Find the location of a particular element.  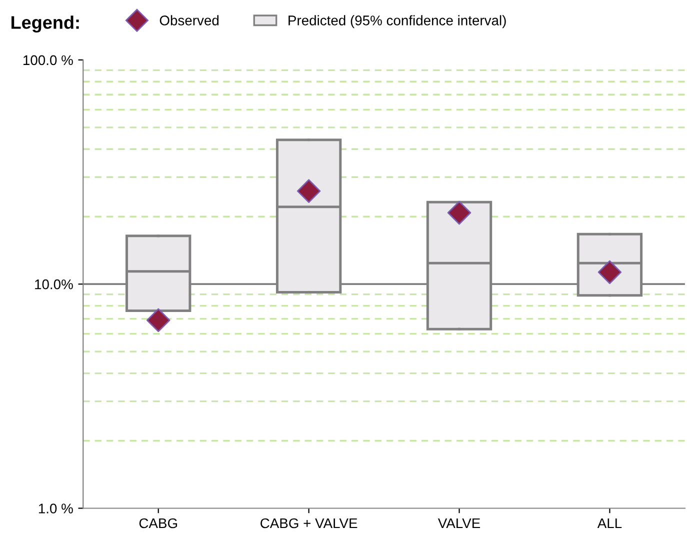

y-tick-label: 1.0 % is located at coordinates (55, 509).